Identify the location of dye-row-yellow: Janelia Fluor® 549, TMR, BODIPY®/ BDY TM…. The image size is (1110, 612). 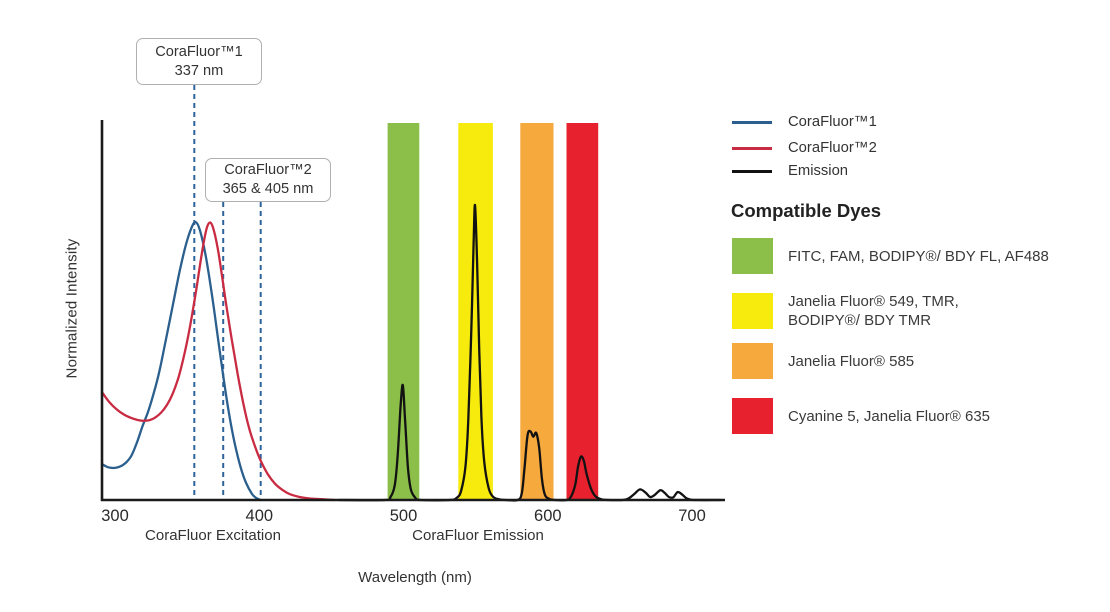
(845, 311).